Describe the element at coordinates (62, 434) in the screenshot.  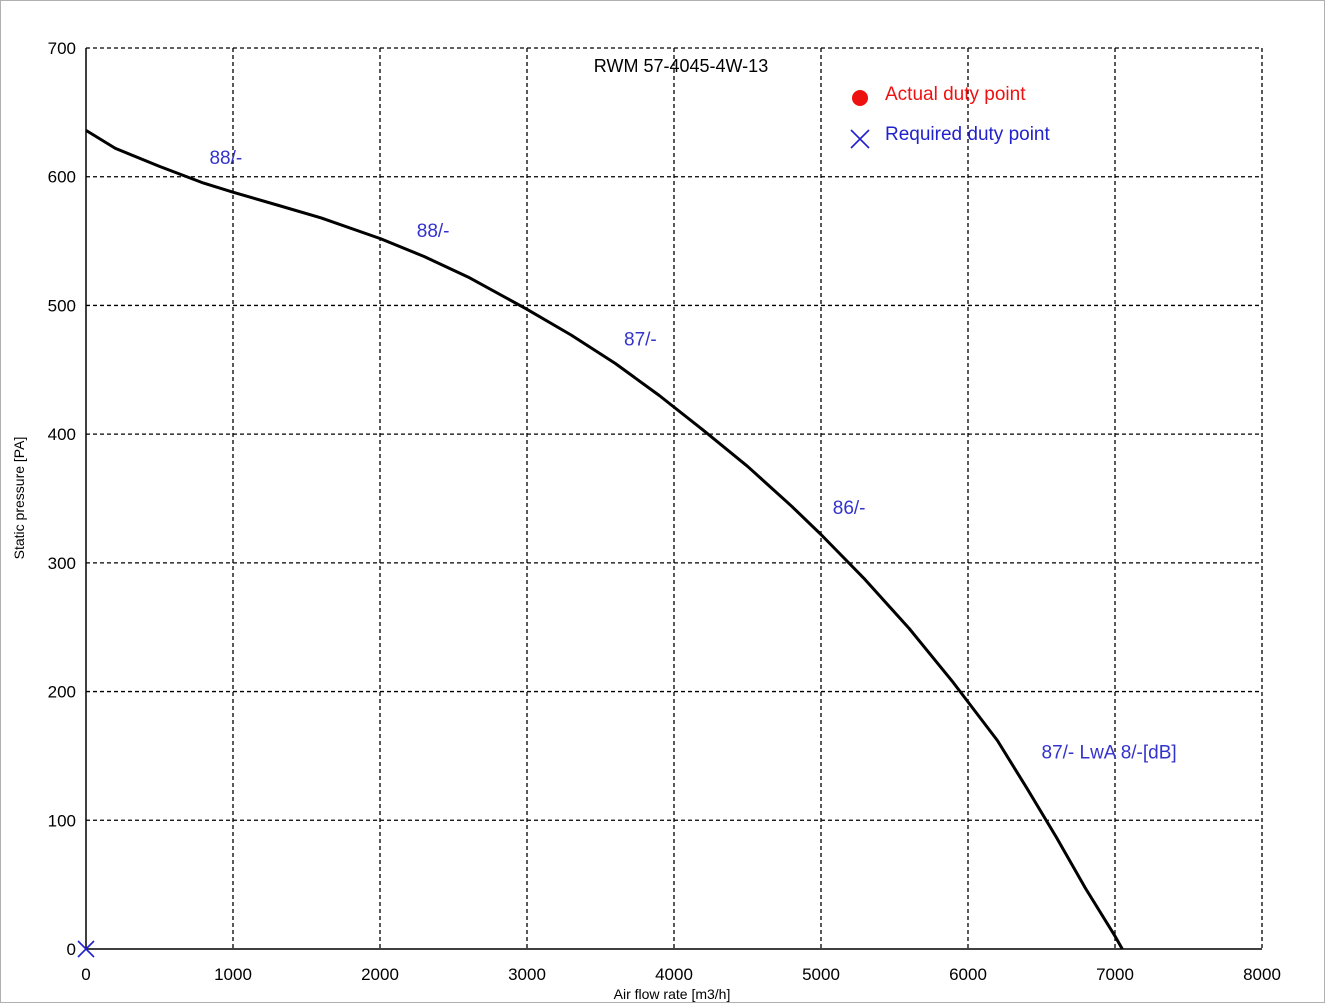
I see `y-tick-label: 400` at that location.